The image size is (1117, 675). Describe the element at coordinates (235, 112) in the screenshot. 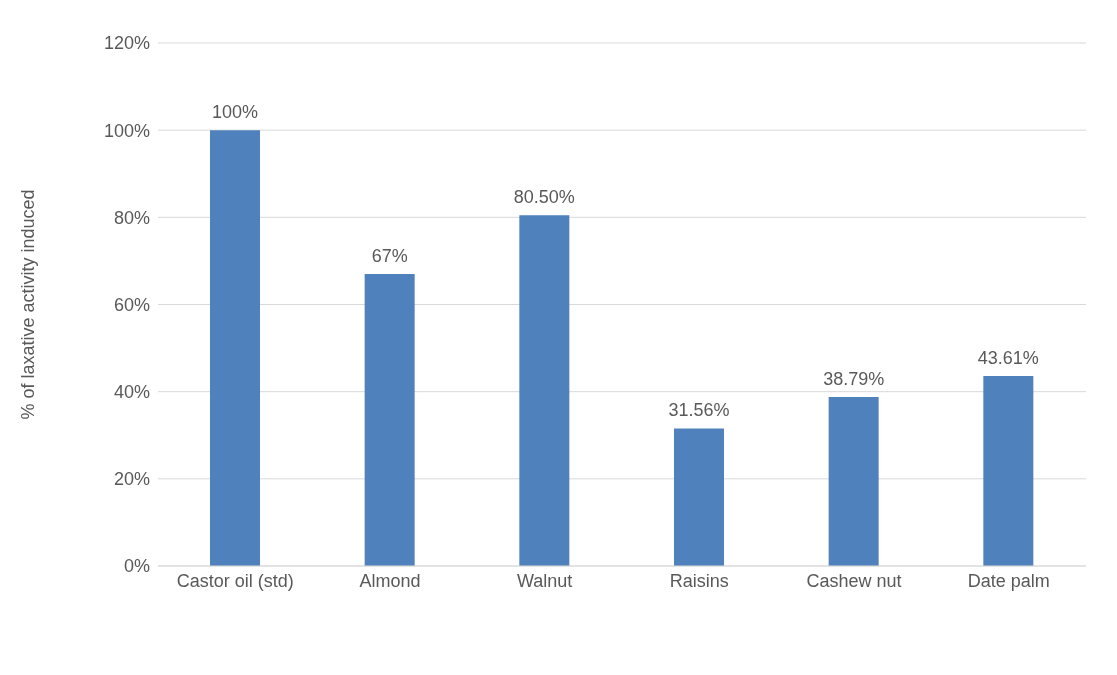

I see `data-label: 100%` at that location.